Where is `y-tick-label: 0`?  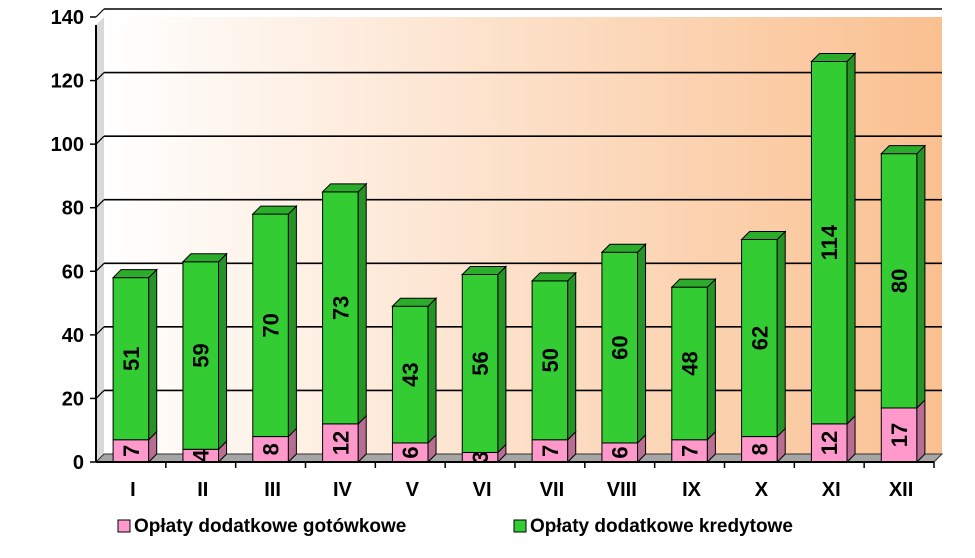 y-tick-label: 0 is located at coordinates (78, 463).